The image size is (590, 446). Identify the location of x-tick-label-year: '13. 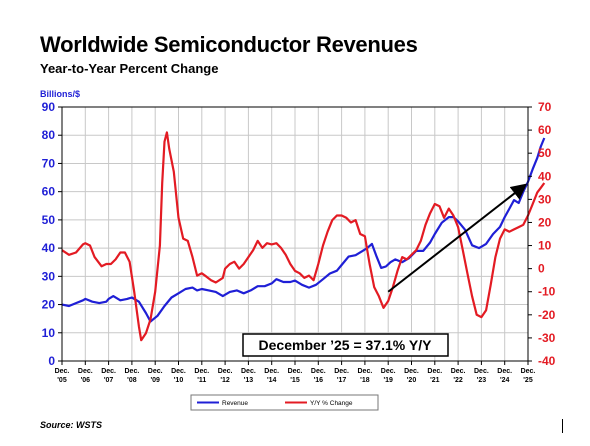
(249, 380).